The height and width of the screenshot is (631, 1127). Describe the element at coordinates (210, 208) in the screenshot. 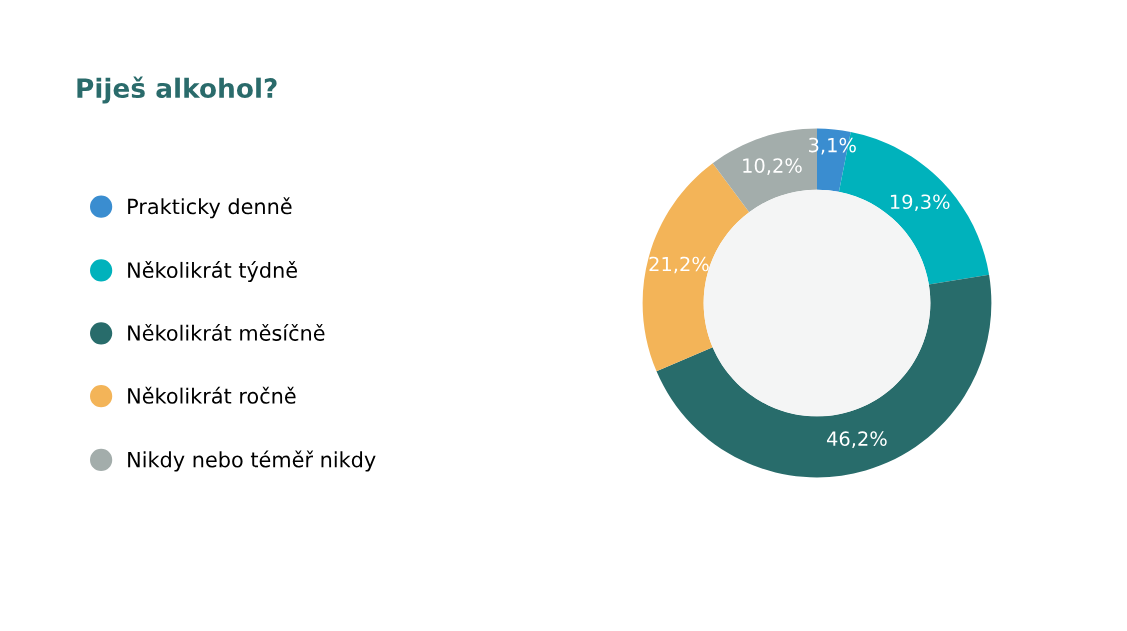

I see `legend-label: Prakticky denně` at that location.